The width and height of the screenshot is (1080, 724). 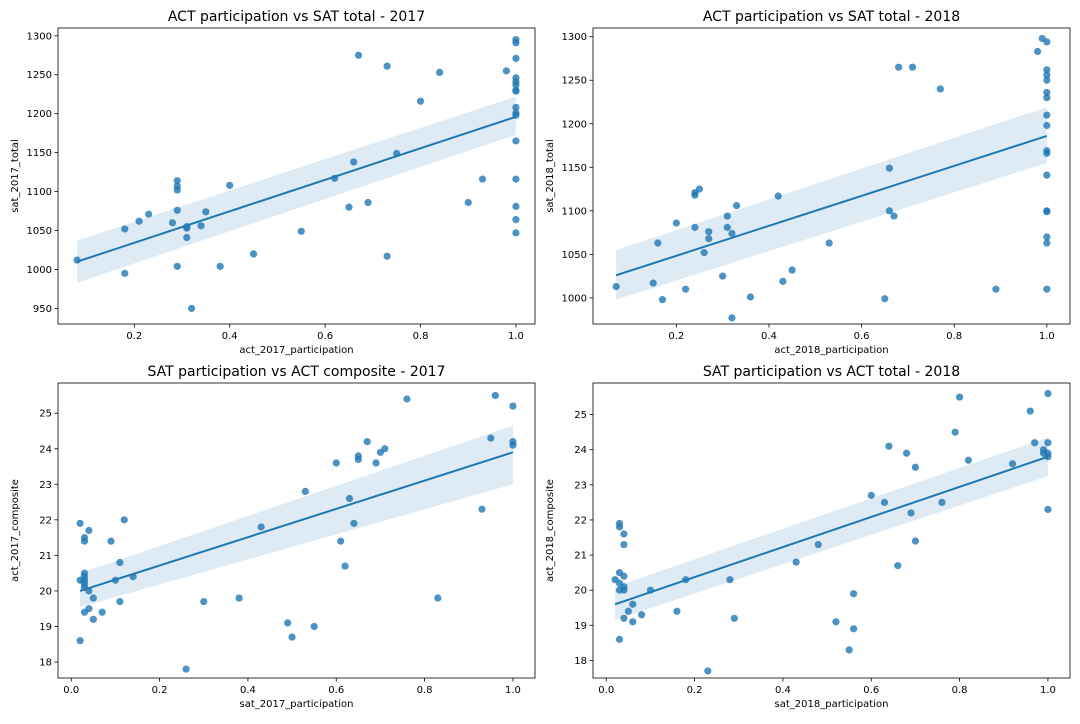 What do you see at coordinates (831, 350) in the screenshot?
I see `x-axis-label: act_2018_participation` at bounding box center [831, 350].